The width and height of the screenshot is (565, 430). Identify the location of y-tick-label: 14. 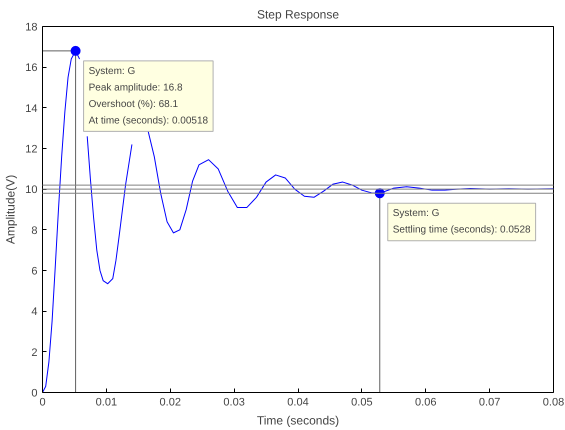
(31, 108).